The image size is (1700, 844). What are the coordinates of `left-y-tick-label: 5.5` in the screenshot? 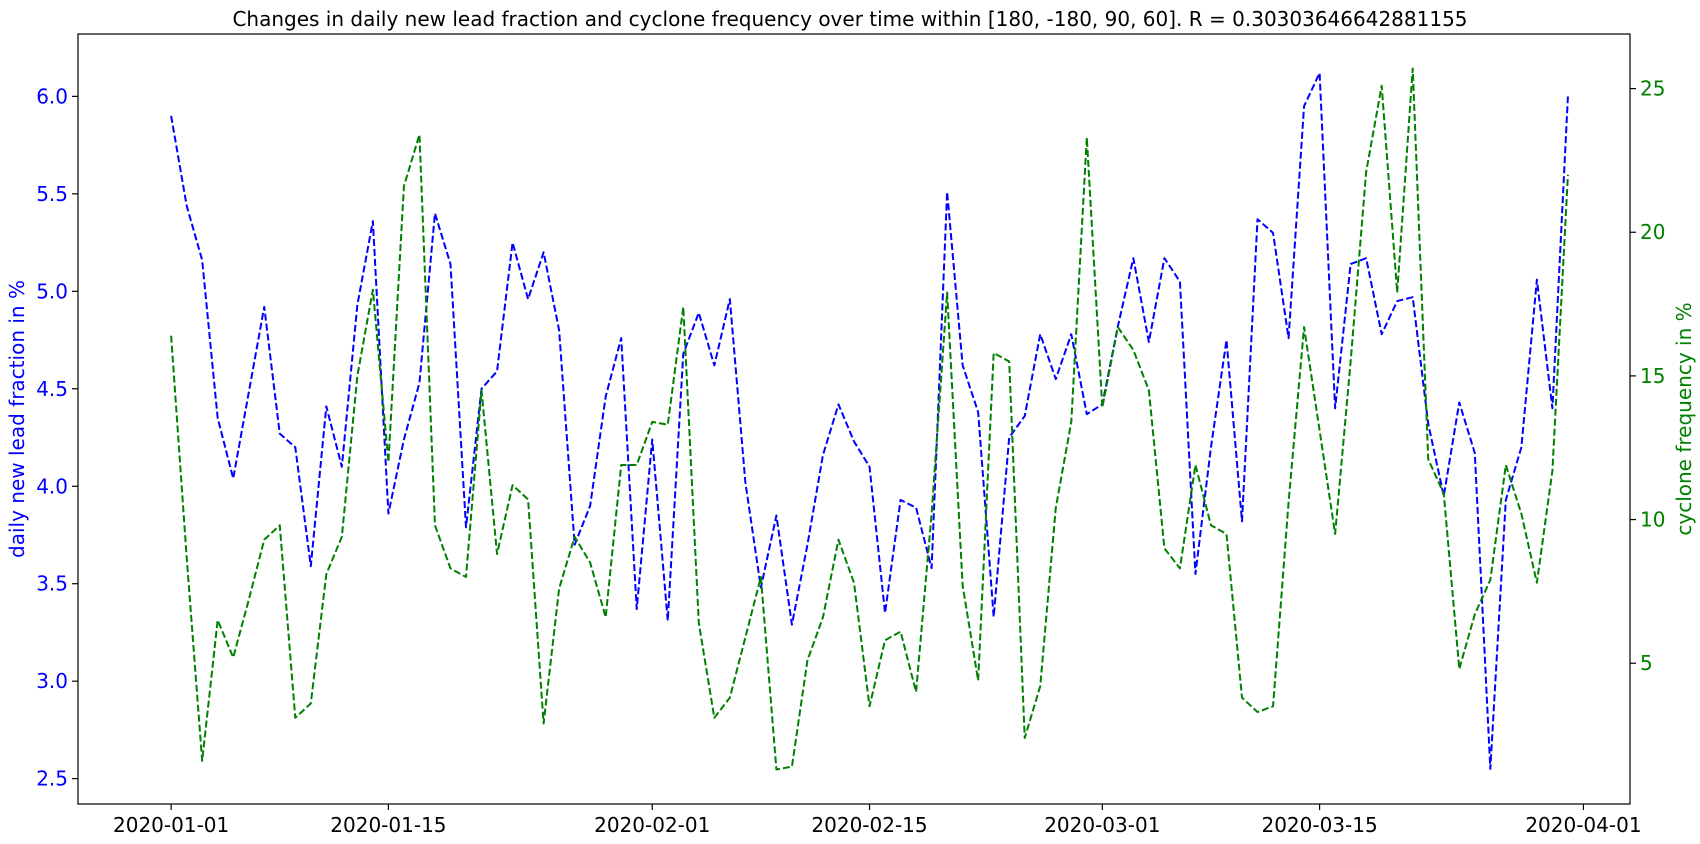 It's located at (52, 194).